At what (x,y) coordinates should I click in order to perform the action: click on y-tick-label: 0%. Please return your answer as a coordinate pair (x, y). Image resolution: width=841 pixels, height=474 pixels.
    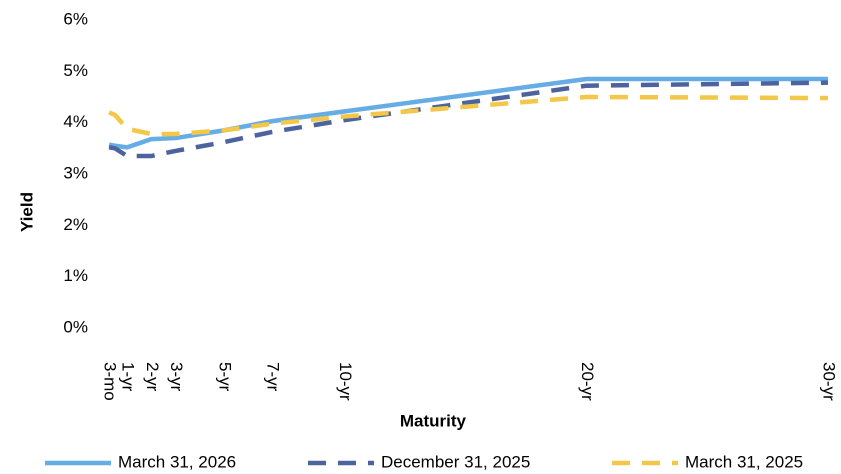
    Looking at the image, I should click on (75, 326).